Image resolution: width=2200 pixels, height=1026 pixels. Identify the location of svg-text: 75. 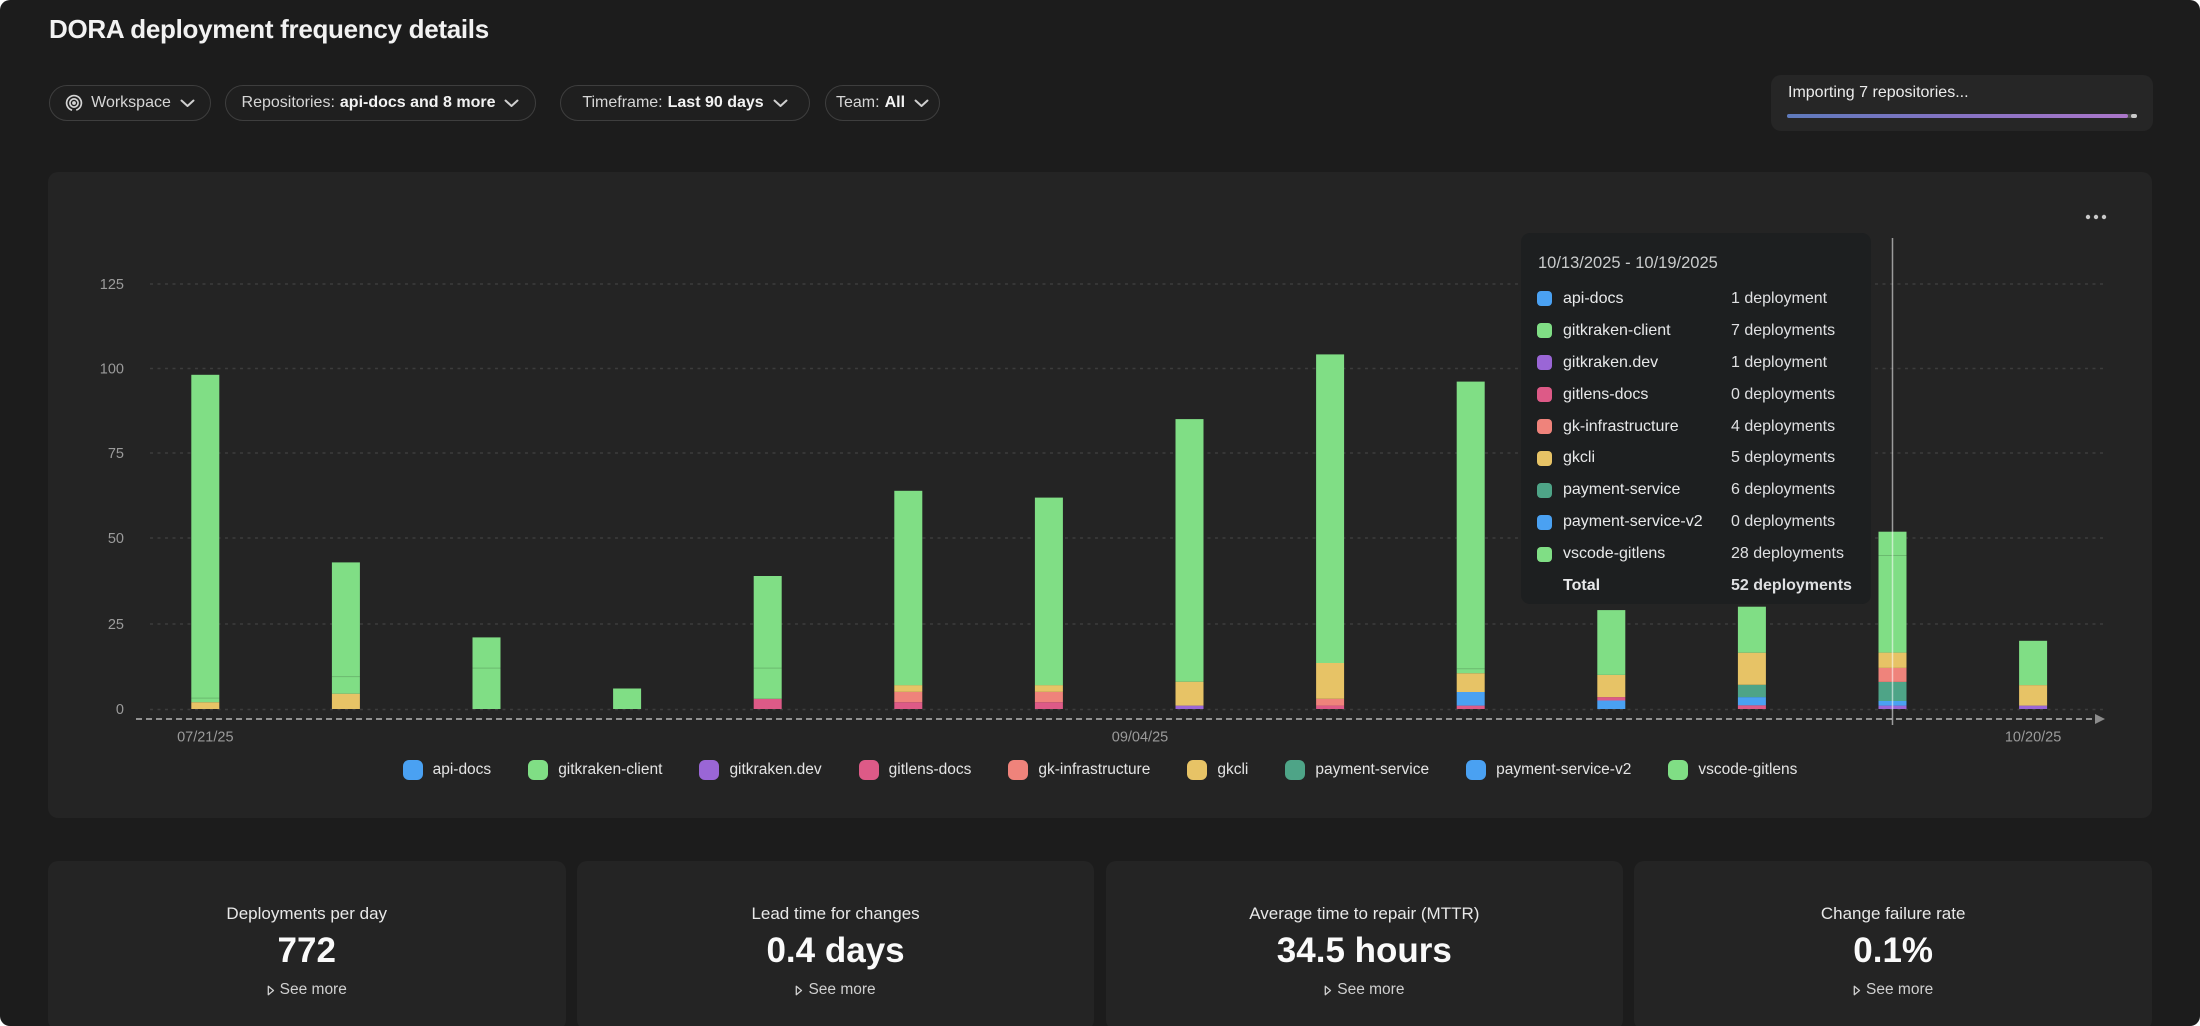
(116, 454).